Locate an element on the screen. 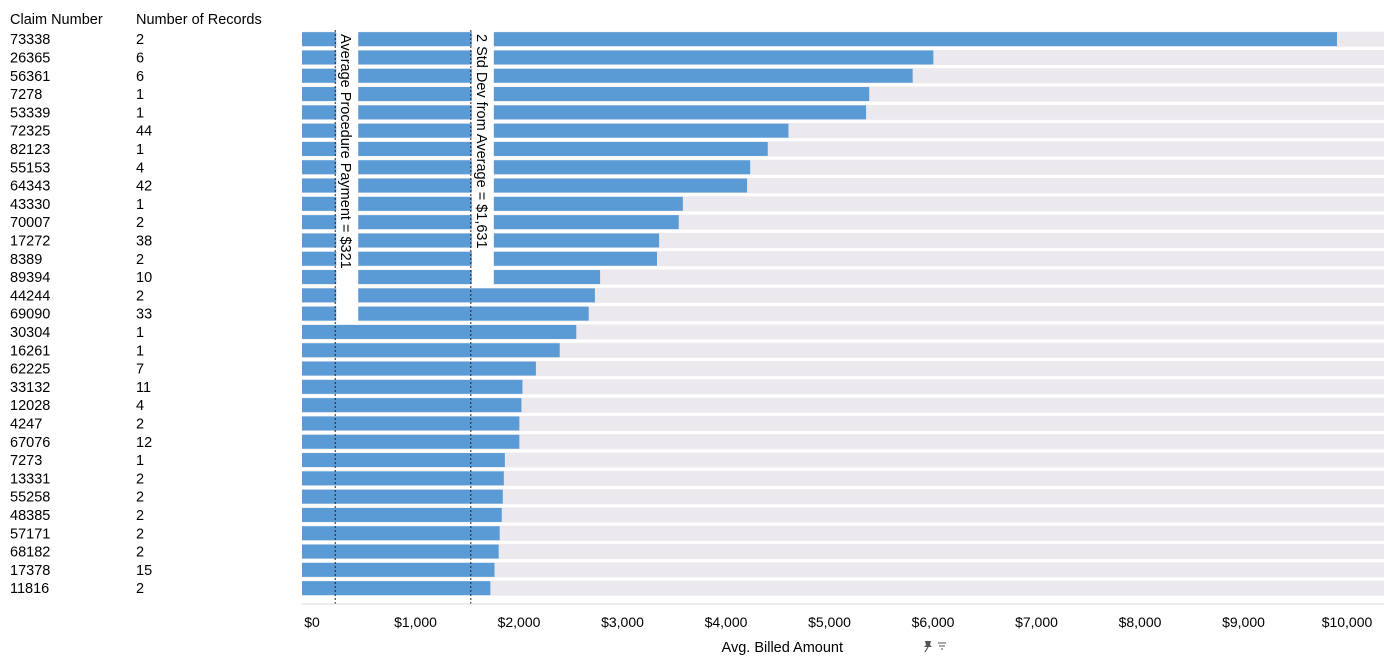  column-header-number-of-records: Number of Records is located at coordinates (199, 20).